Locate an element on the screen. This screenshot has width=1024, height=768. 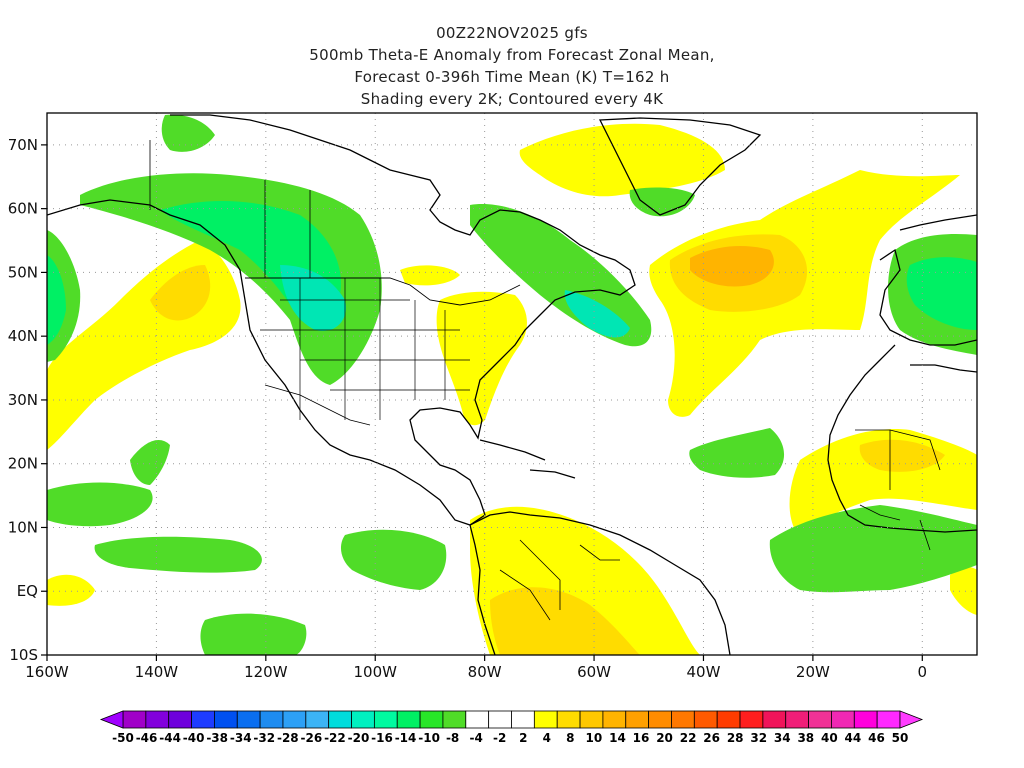
colorbar-label: 44 is located at coordinates (853, 738).